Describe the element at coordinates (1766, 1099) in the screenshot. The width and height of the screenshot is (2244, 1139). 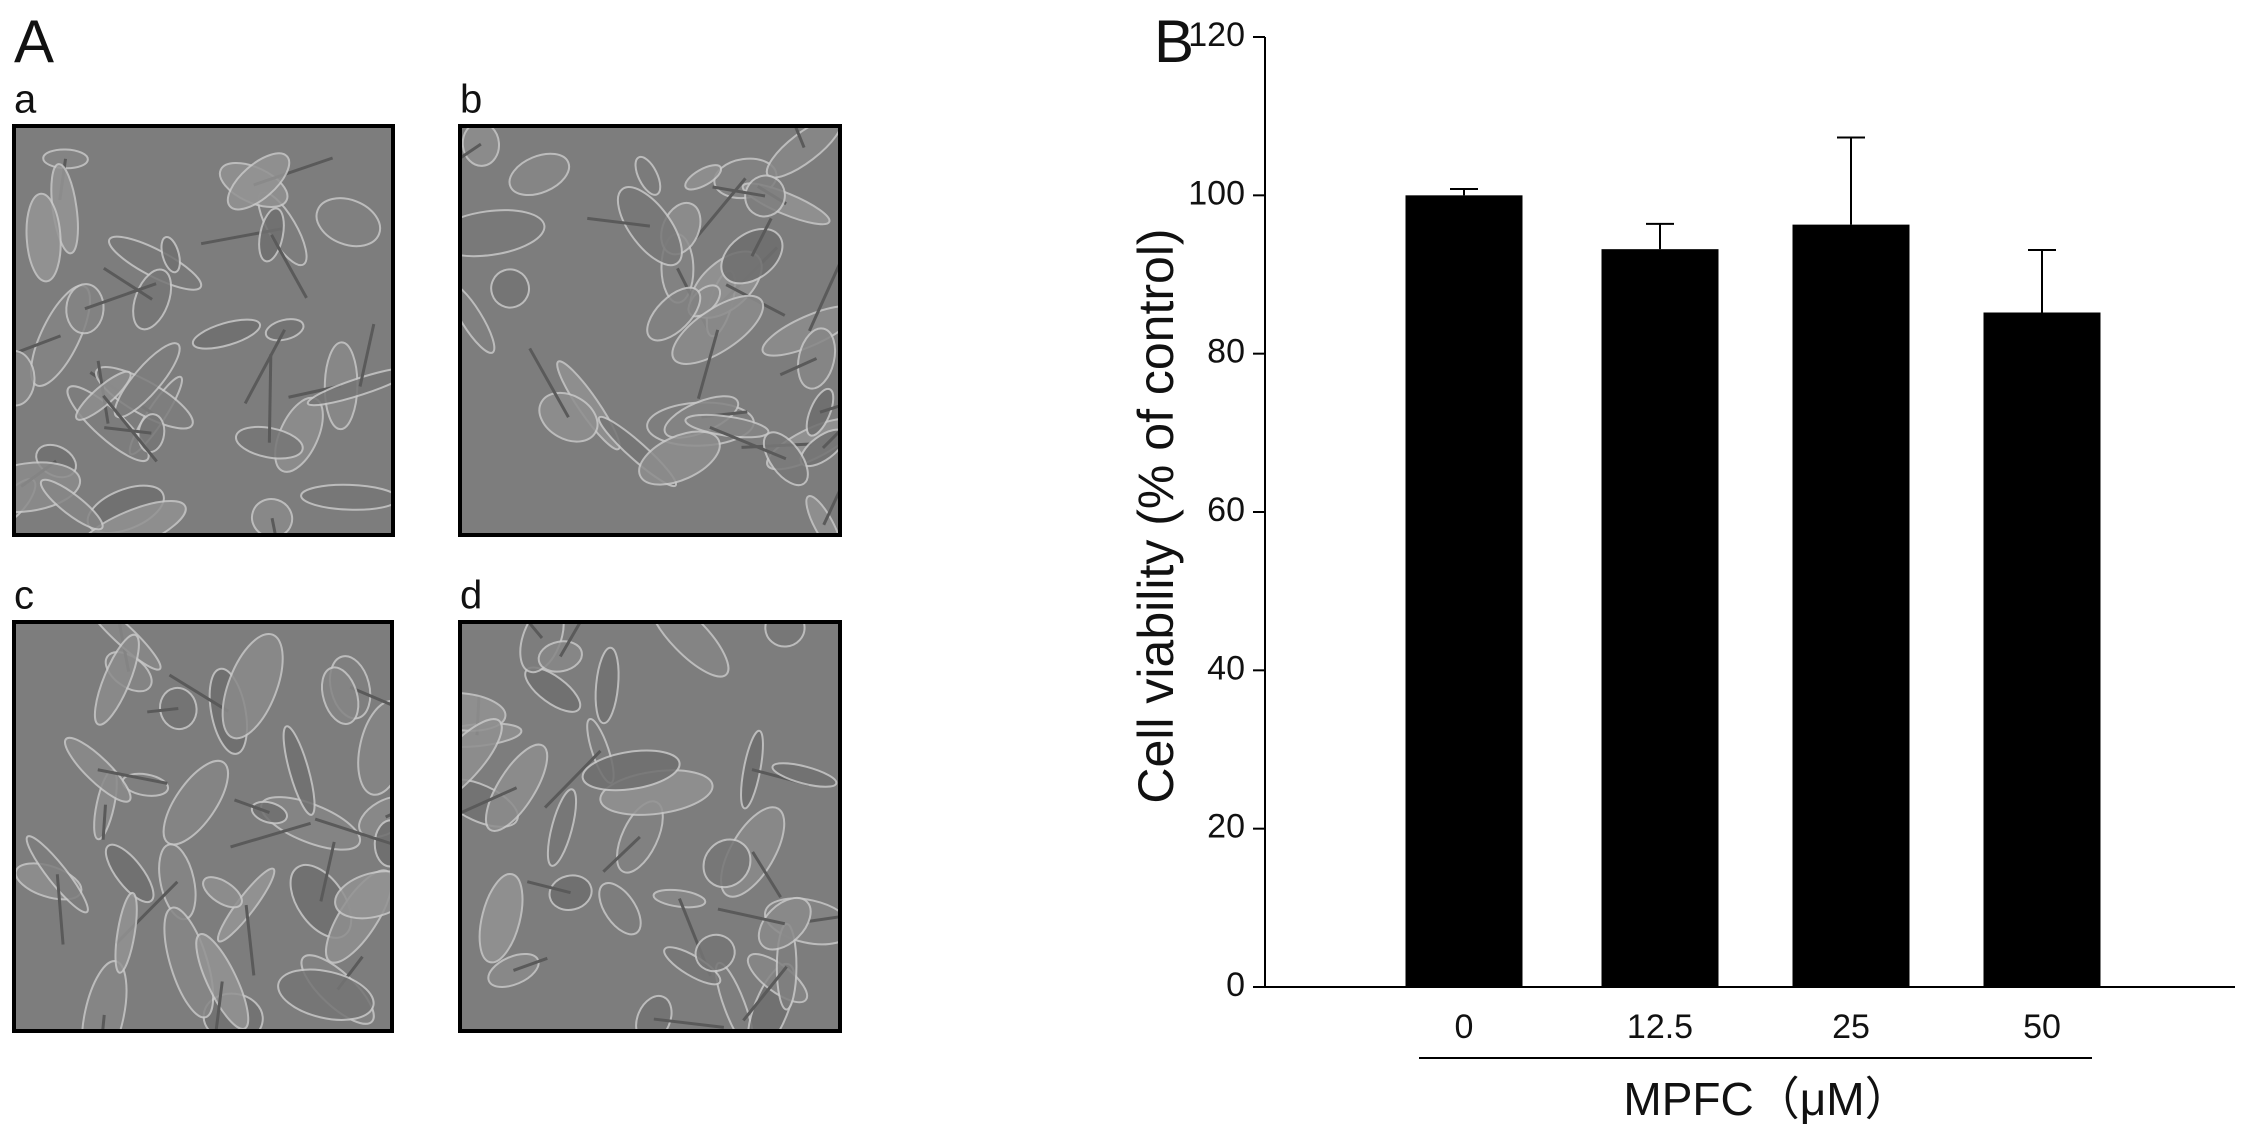
I see `x-axis-label: MPFC（μM）` at that location.